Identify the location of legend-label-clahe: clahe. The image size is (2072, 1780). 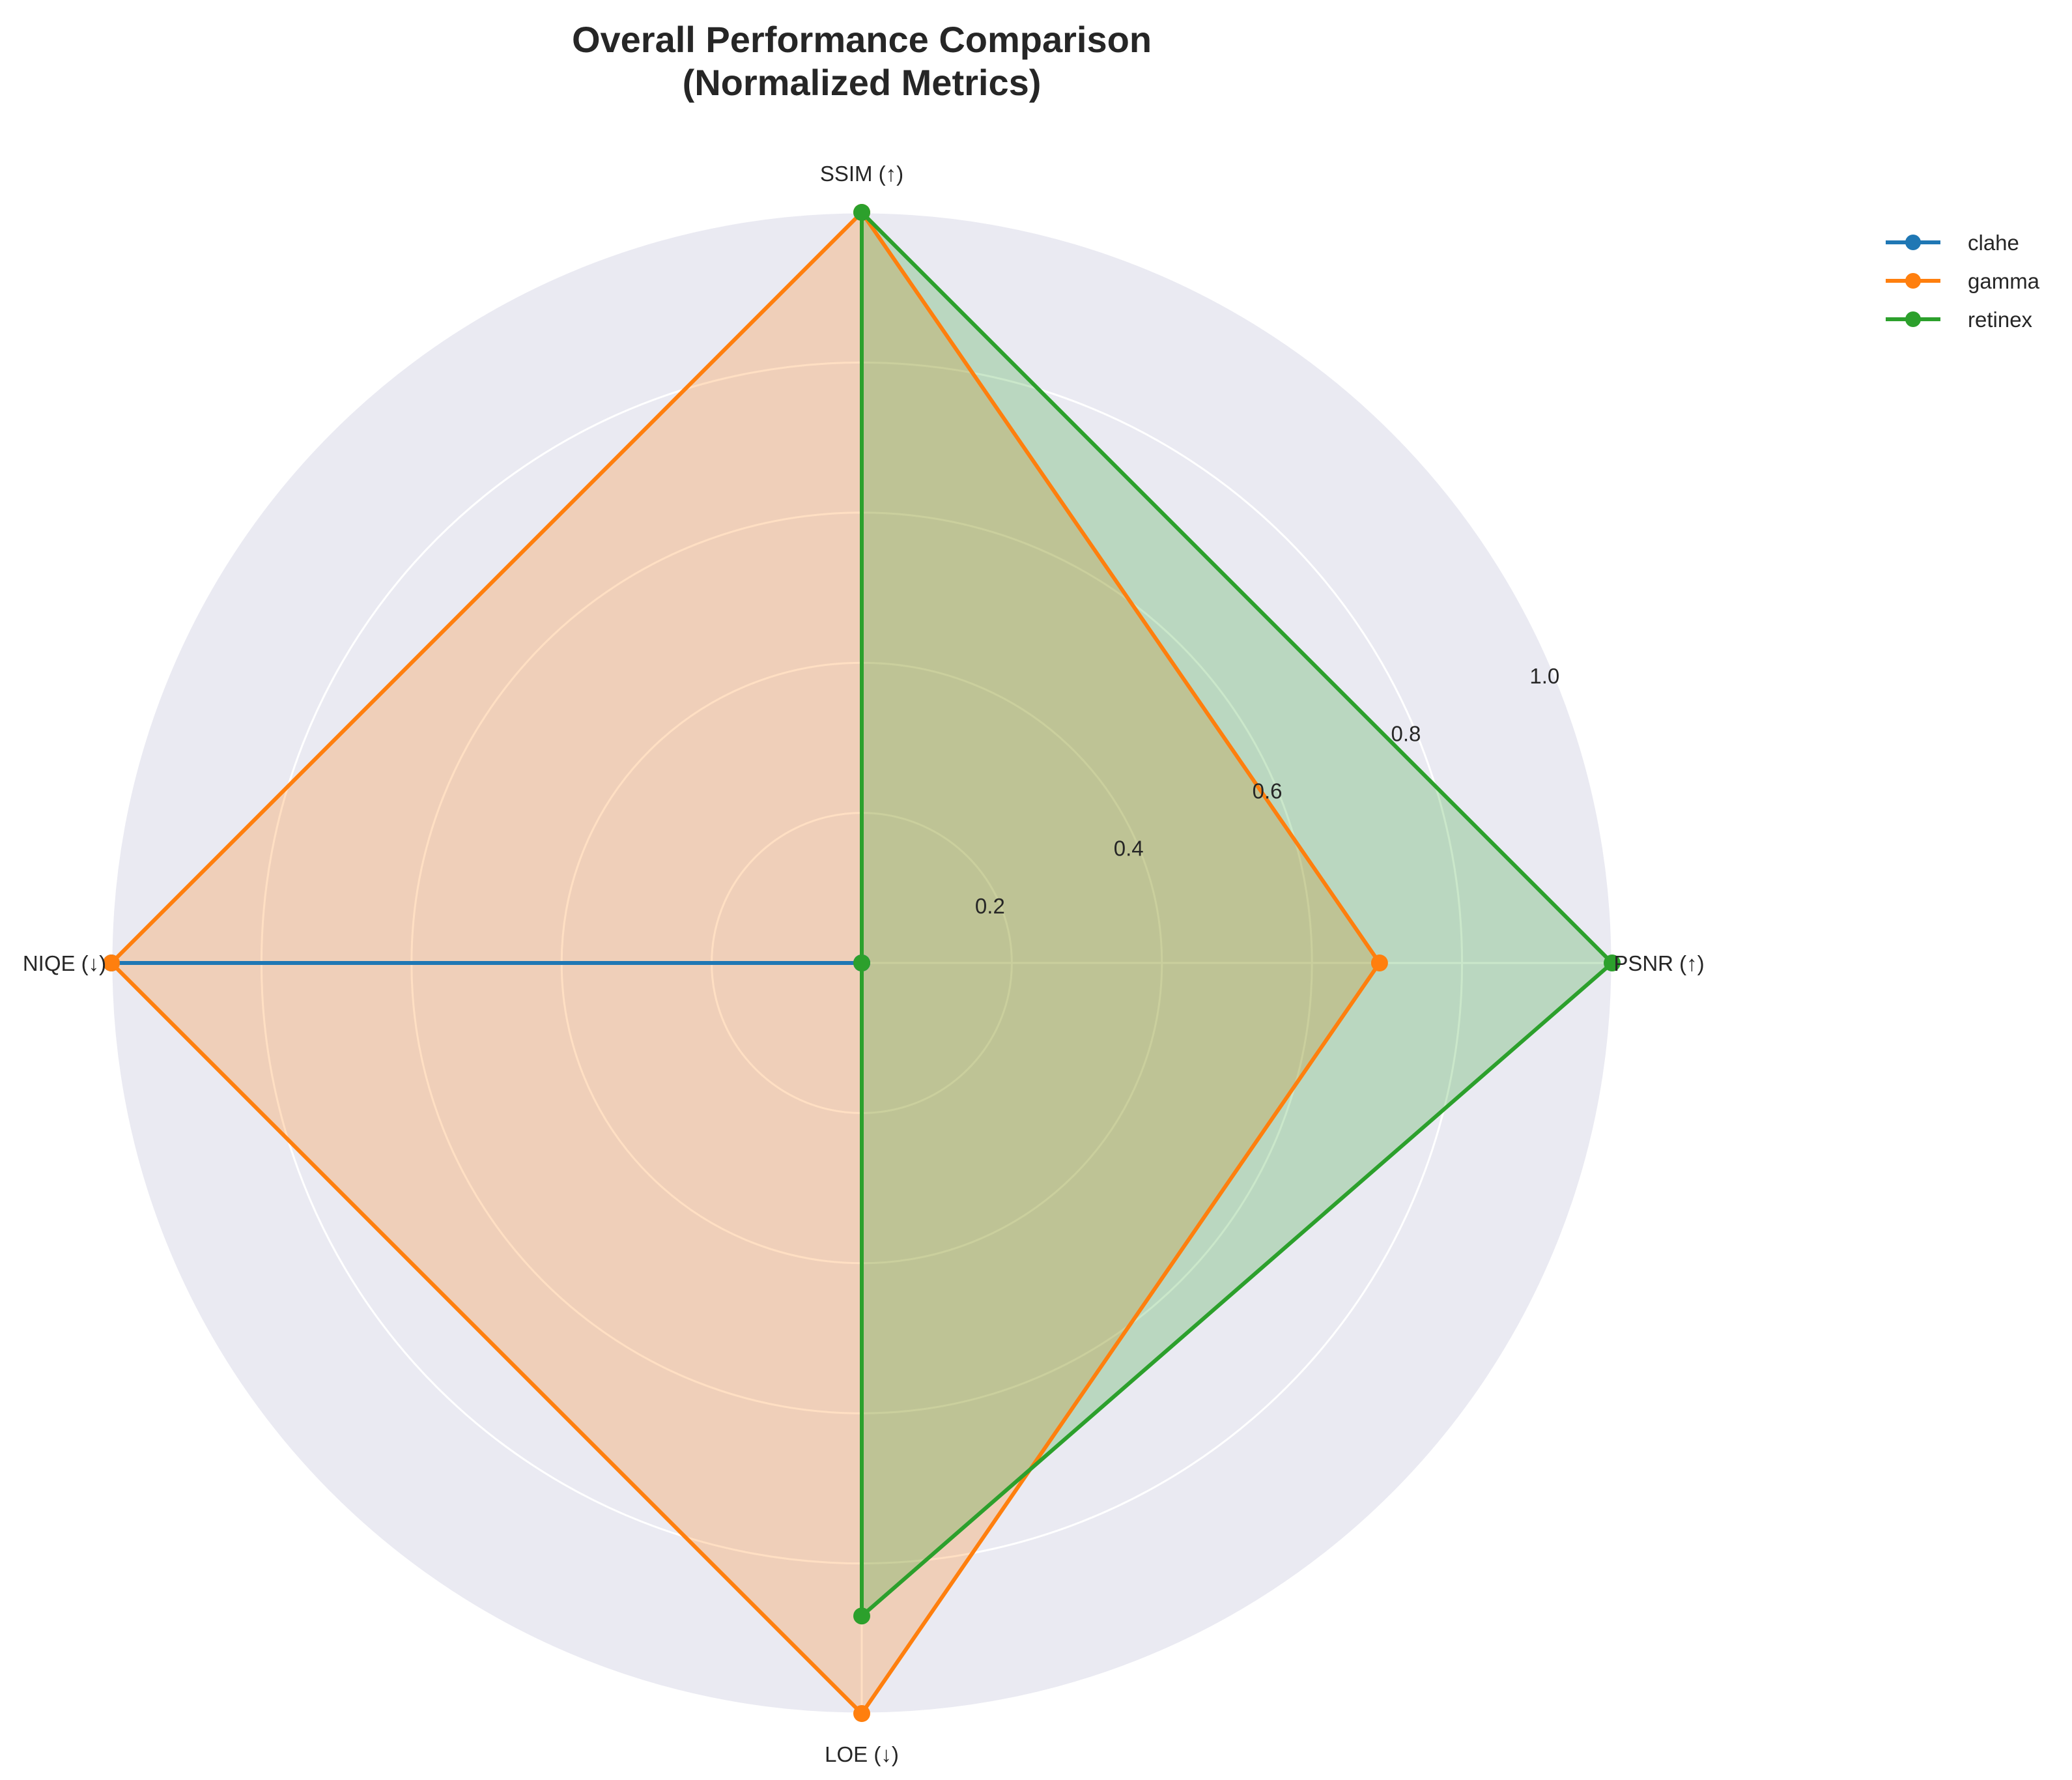
(1993, 243).